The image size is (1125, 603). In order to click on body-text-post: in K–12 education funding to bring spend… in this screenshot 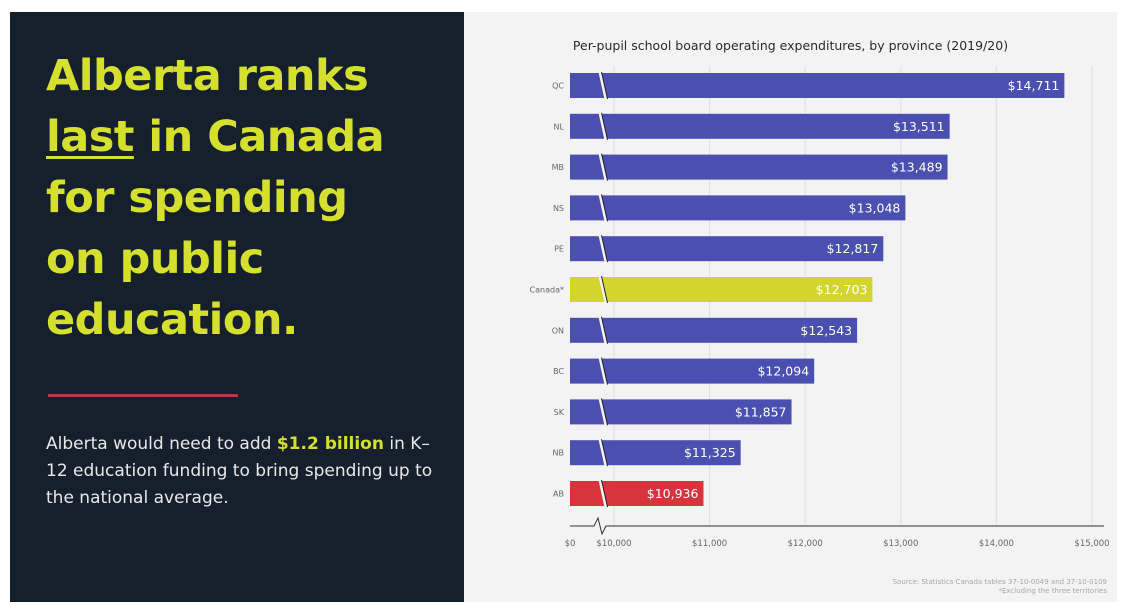, I will do `click(239, 471)`.